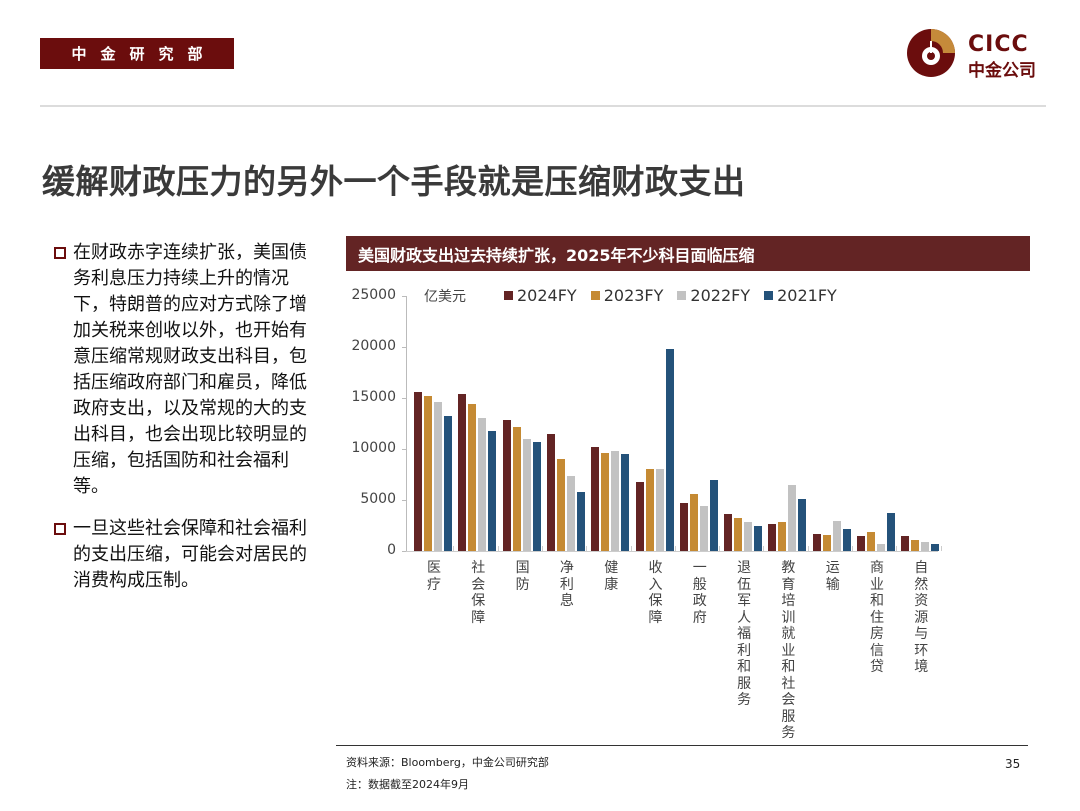  Describe the element at coordinates (672, 551) in the screenshot. I see `x-axis` at that location.